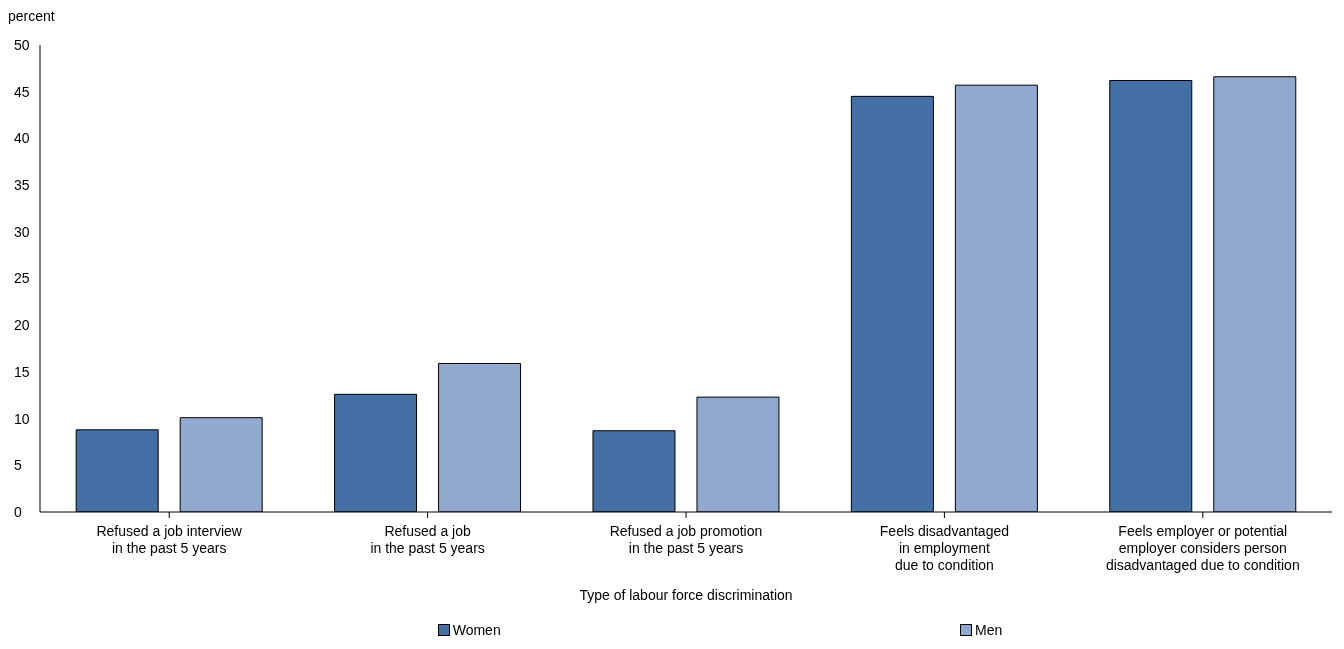 This screenshot has height=649, width=1344. What do you see at coordinates (22, 371) in the screenshot?
I see `y-tick-label: 15` at bounding box center [22, 371].